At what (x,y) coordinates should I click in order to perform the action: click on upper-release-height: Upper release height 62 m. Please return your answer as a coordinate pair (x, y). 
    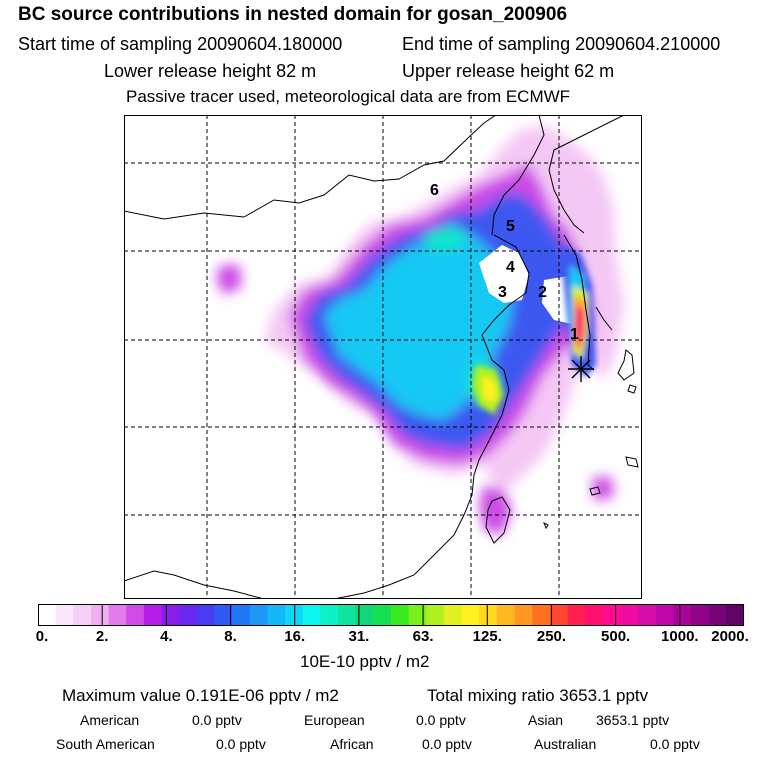
    Looking at the image, I should click on (508, 71).